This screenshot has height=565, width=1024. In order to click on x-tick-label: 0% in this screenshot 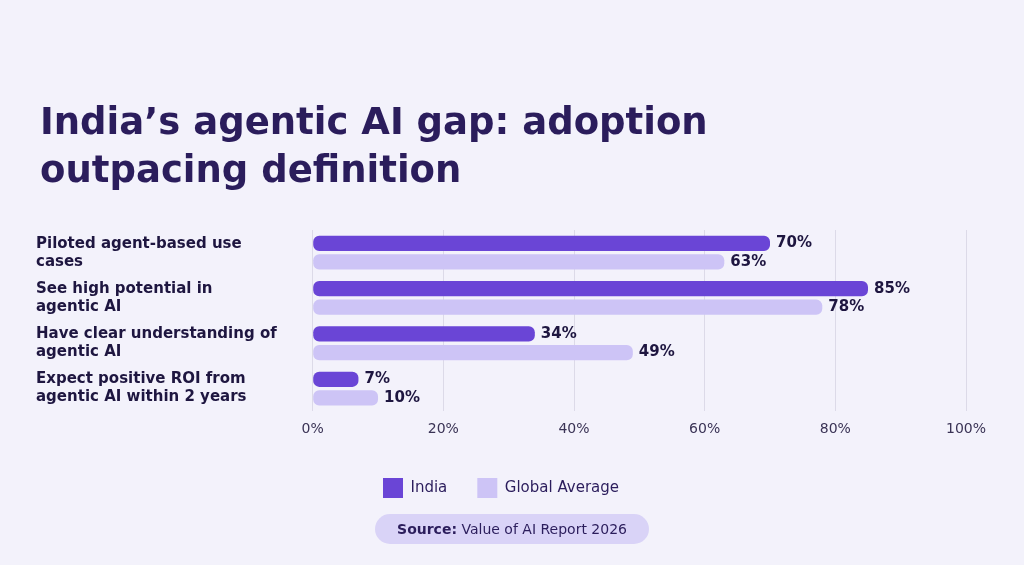, I will do `click(312, 428)`.